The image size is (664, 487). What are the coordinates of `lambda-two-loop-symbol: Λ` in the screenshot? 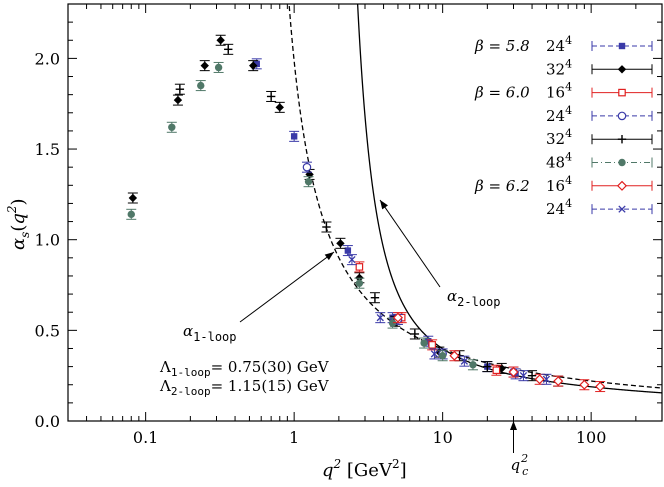 It's located at (165, 386).